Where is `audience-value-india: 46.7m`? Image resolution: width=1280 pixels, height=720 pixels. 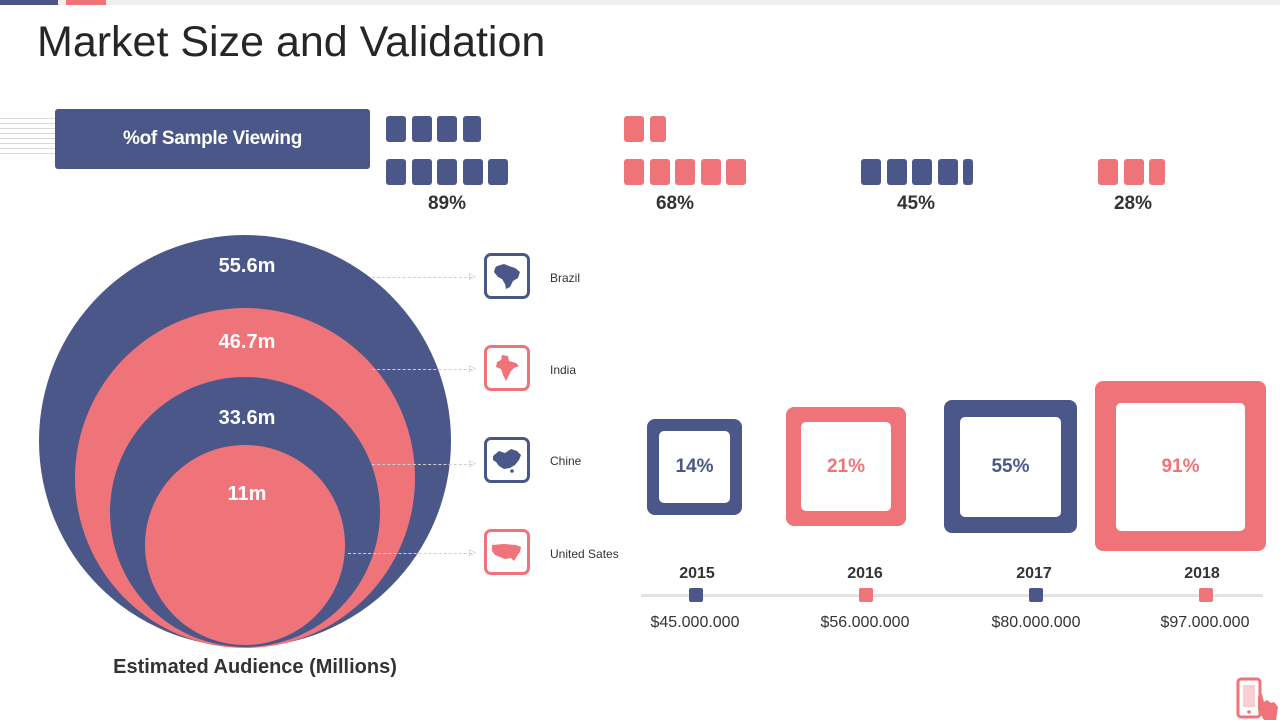 audience-value-india: 46.7m is located at coordinates (247, 342).